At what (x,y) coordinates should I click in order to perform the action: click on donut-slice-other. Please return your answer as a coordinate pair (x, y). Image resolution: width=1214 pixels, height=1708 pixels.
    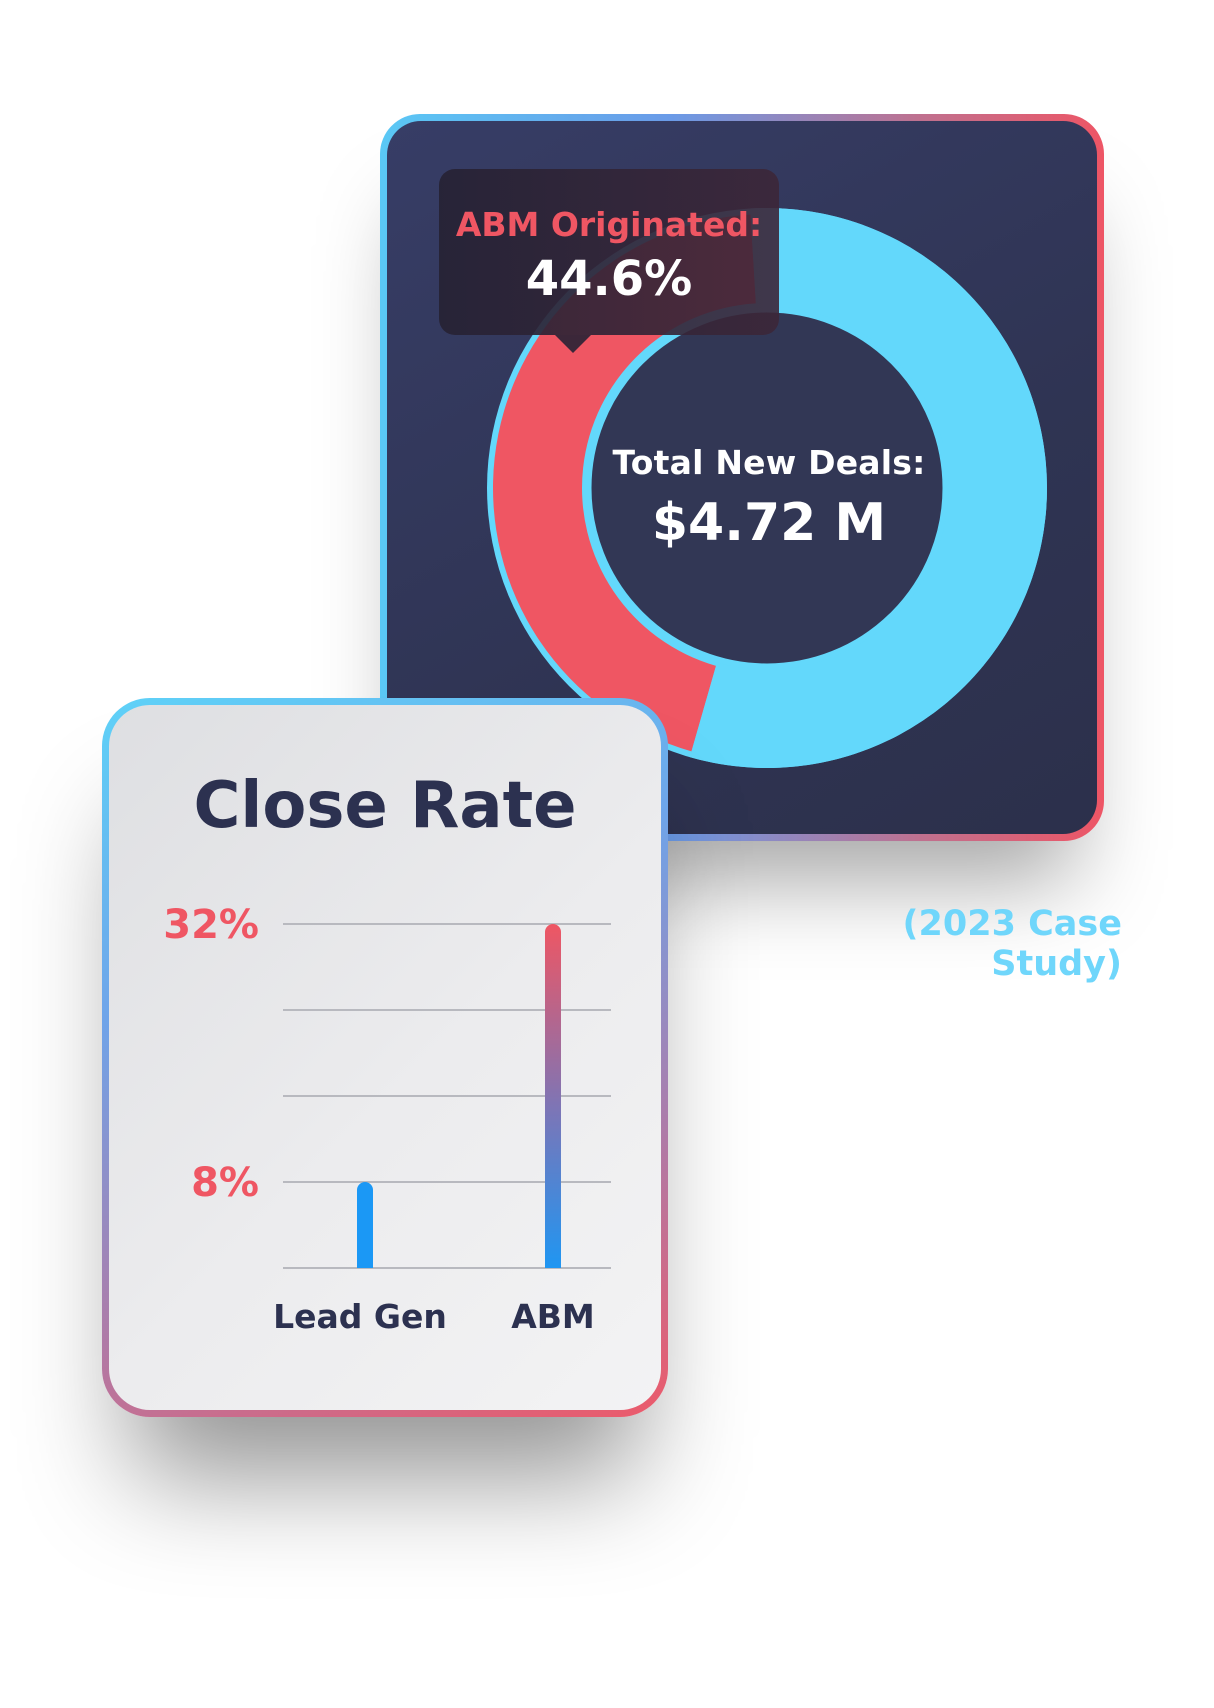
    Looking at the image, I should click on (868, 488).